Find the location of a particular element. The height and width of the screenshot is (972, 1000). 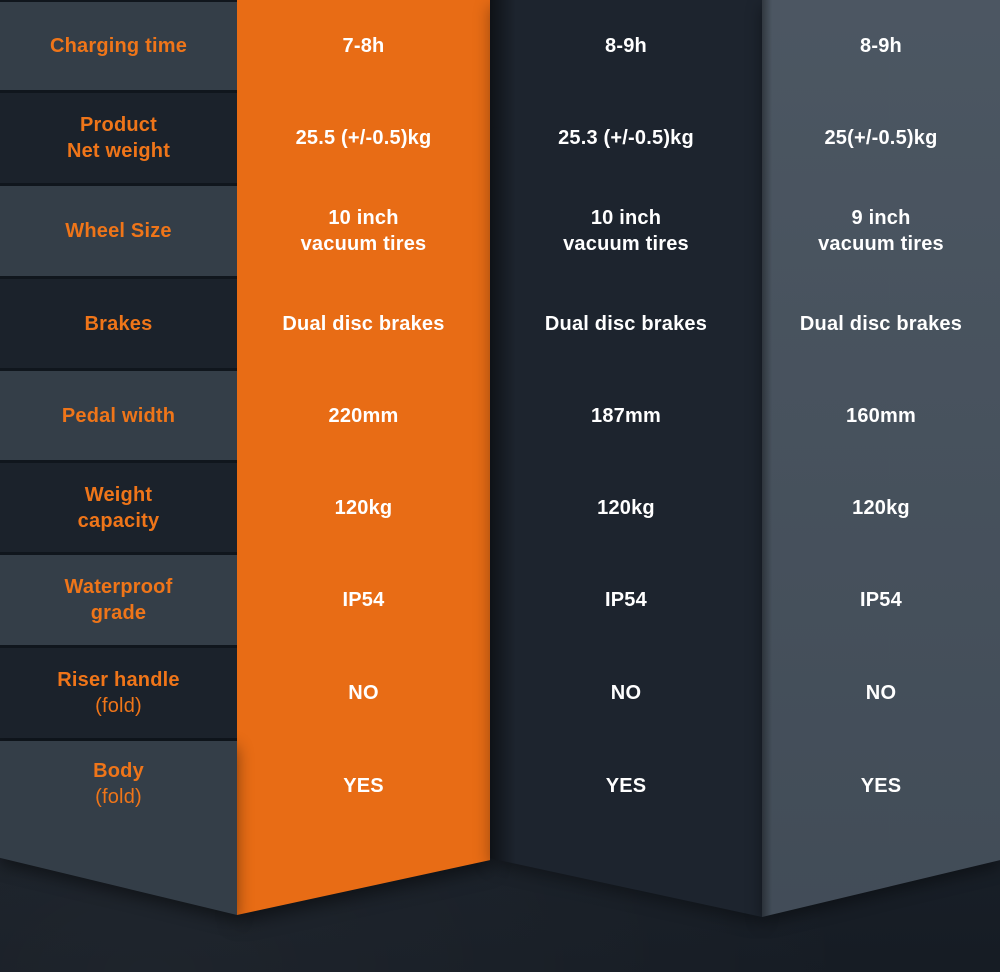

value-text: 25.3 (+/-0.5)kg is located at coordinates (626, 138).